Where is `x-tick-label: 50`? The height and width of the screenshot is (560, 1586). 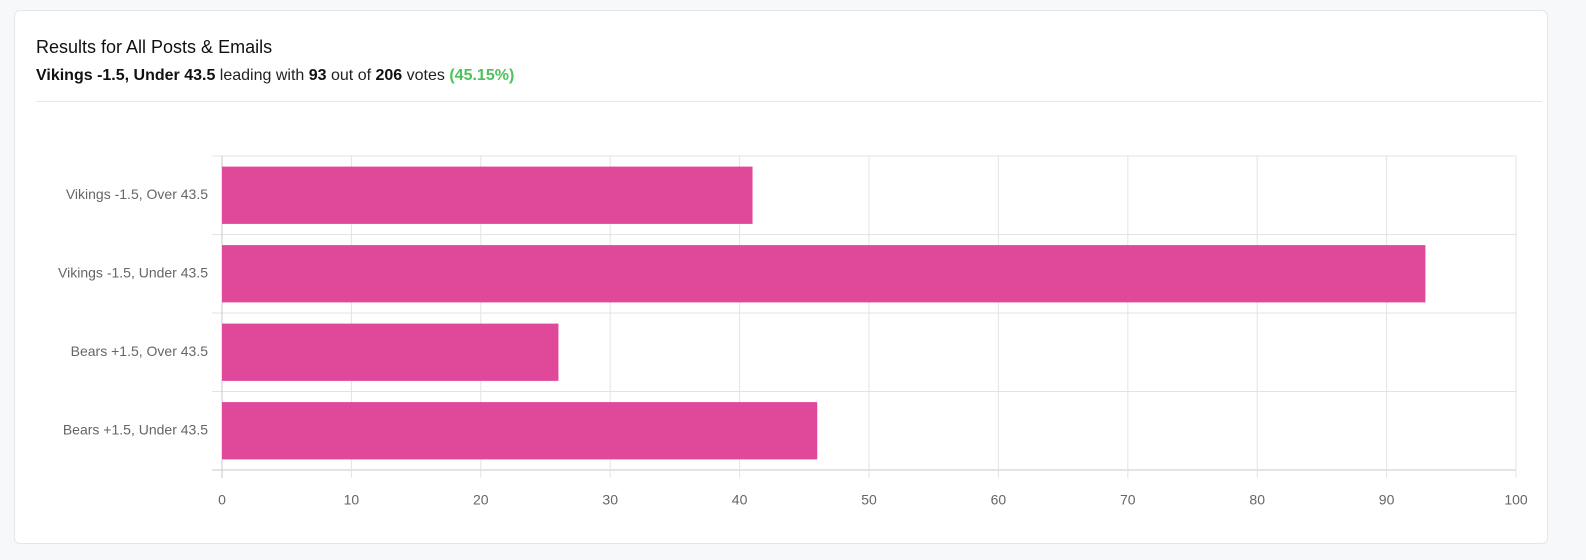 x-tick-label: 50 is located at coordinates (869, 500).